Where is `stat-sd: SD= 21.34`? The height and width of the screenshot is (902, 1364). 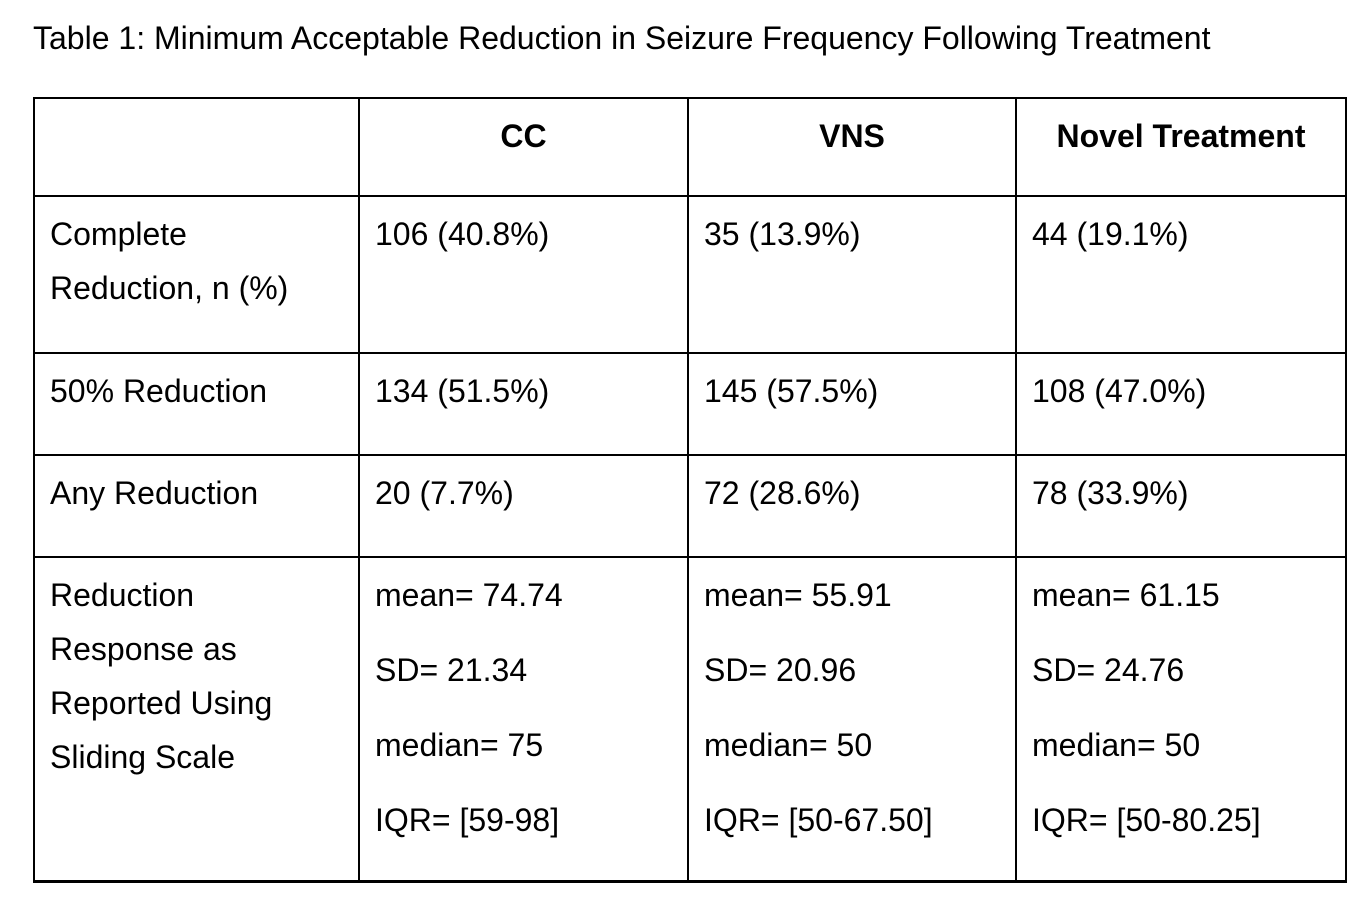
stat-sd: SD= 21.34 is located at coordinates (451, 670).